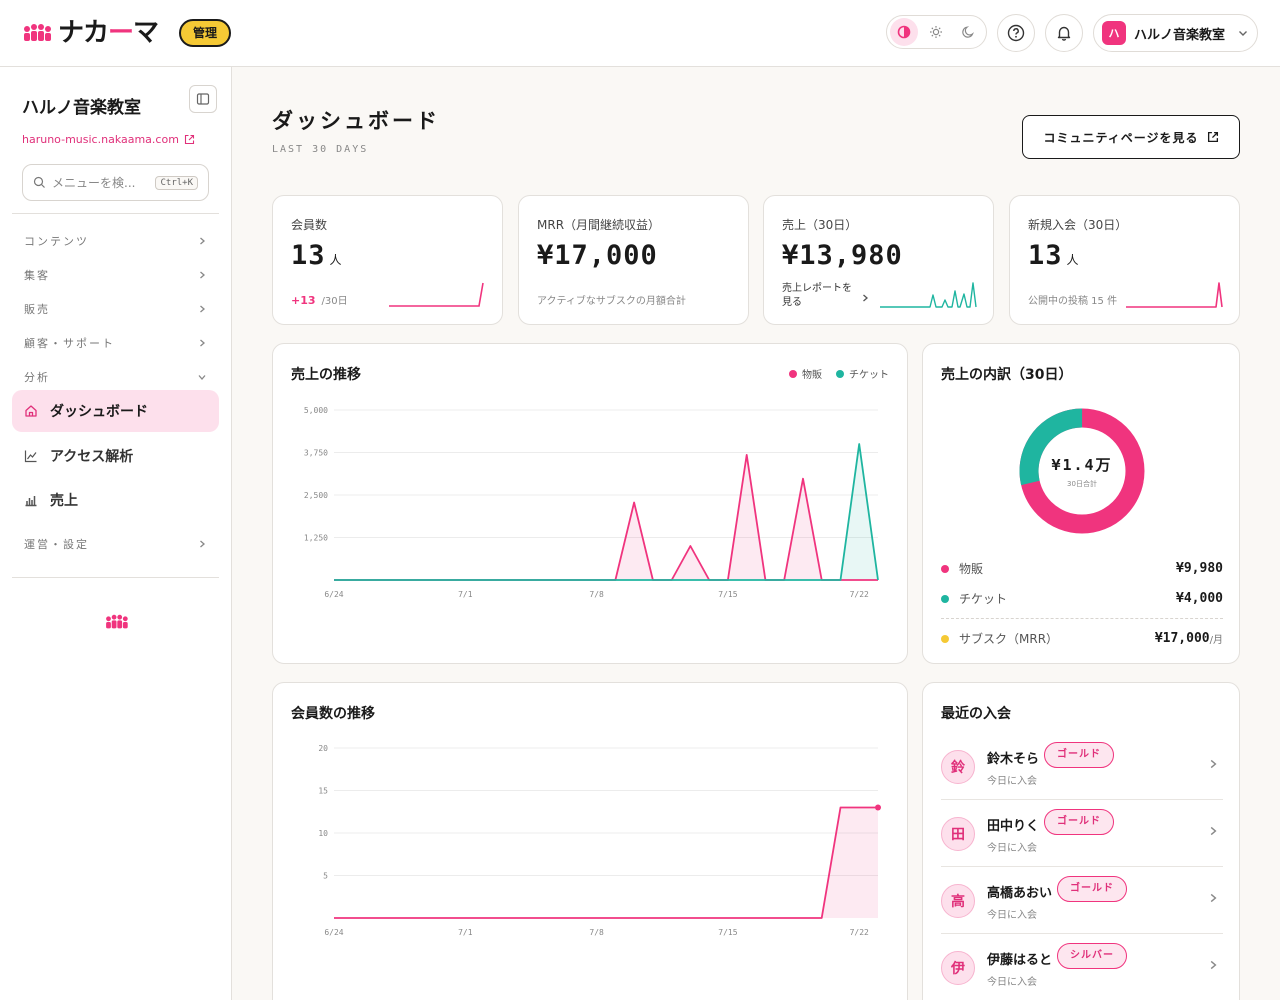 The image size is (1280, 1000). Describe the element at coordinates (90, 33) in the screenshot. I see `brand-logo: ナカーマ` at that location.